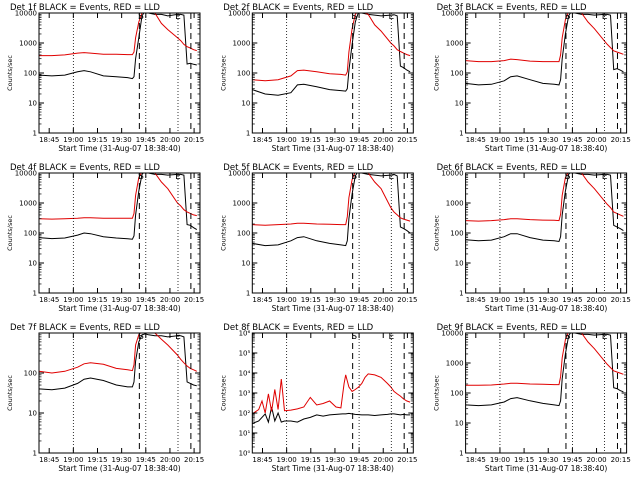  I want to click on chart-title: Det 5f BLACK = Events, RED = LLD, so click(298, 168).